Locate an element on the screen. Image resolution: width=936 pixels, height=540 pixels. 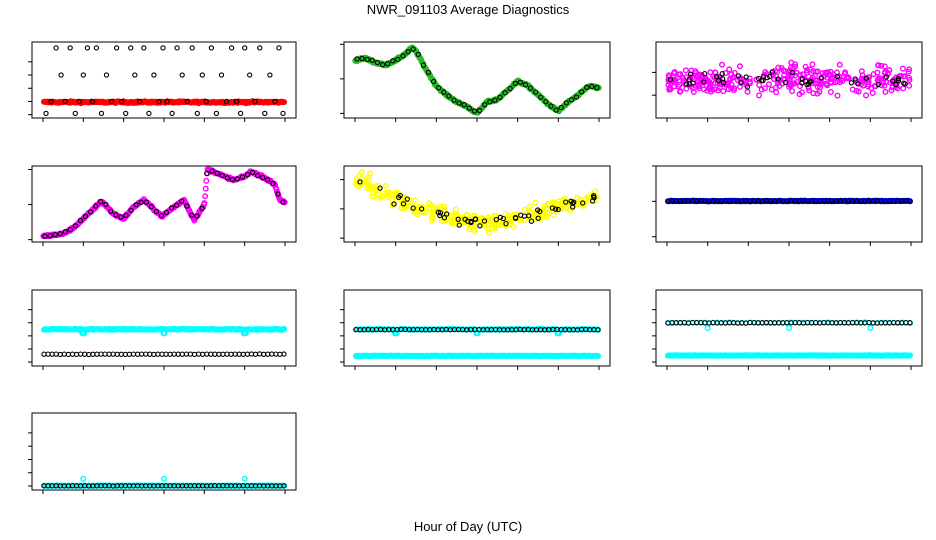
panel-line4 is located at coordinates (162, 453).